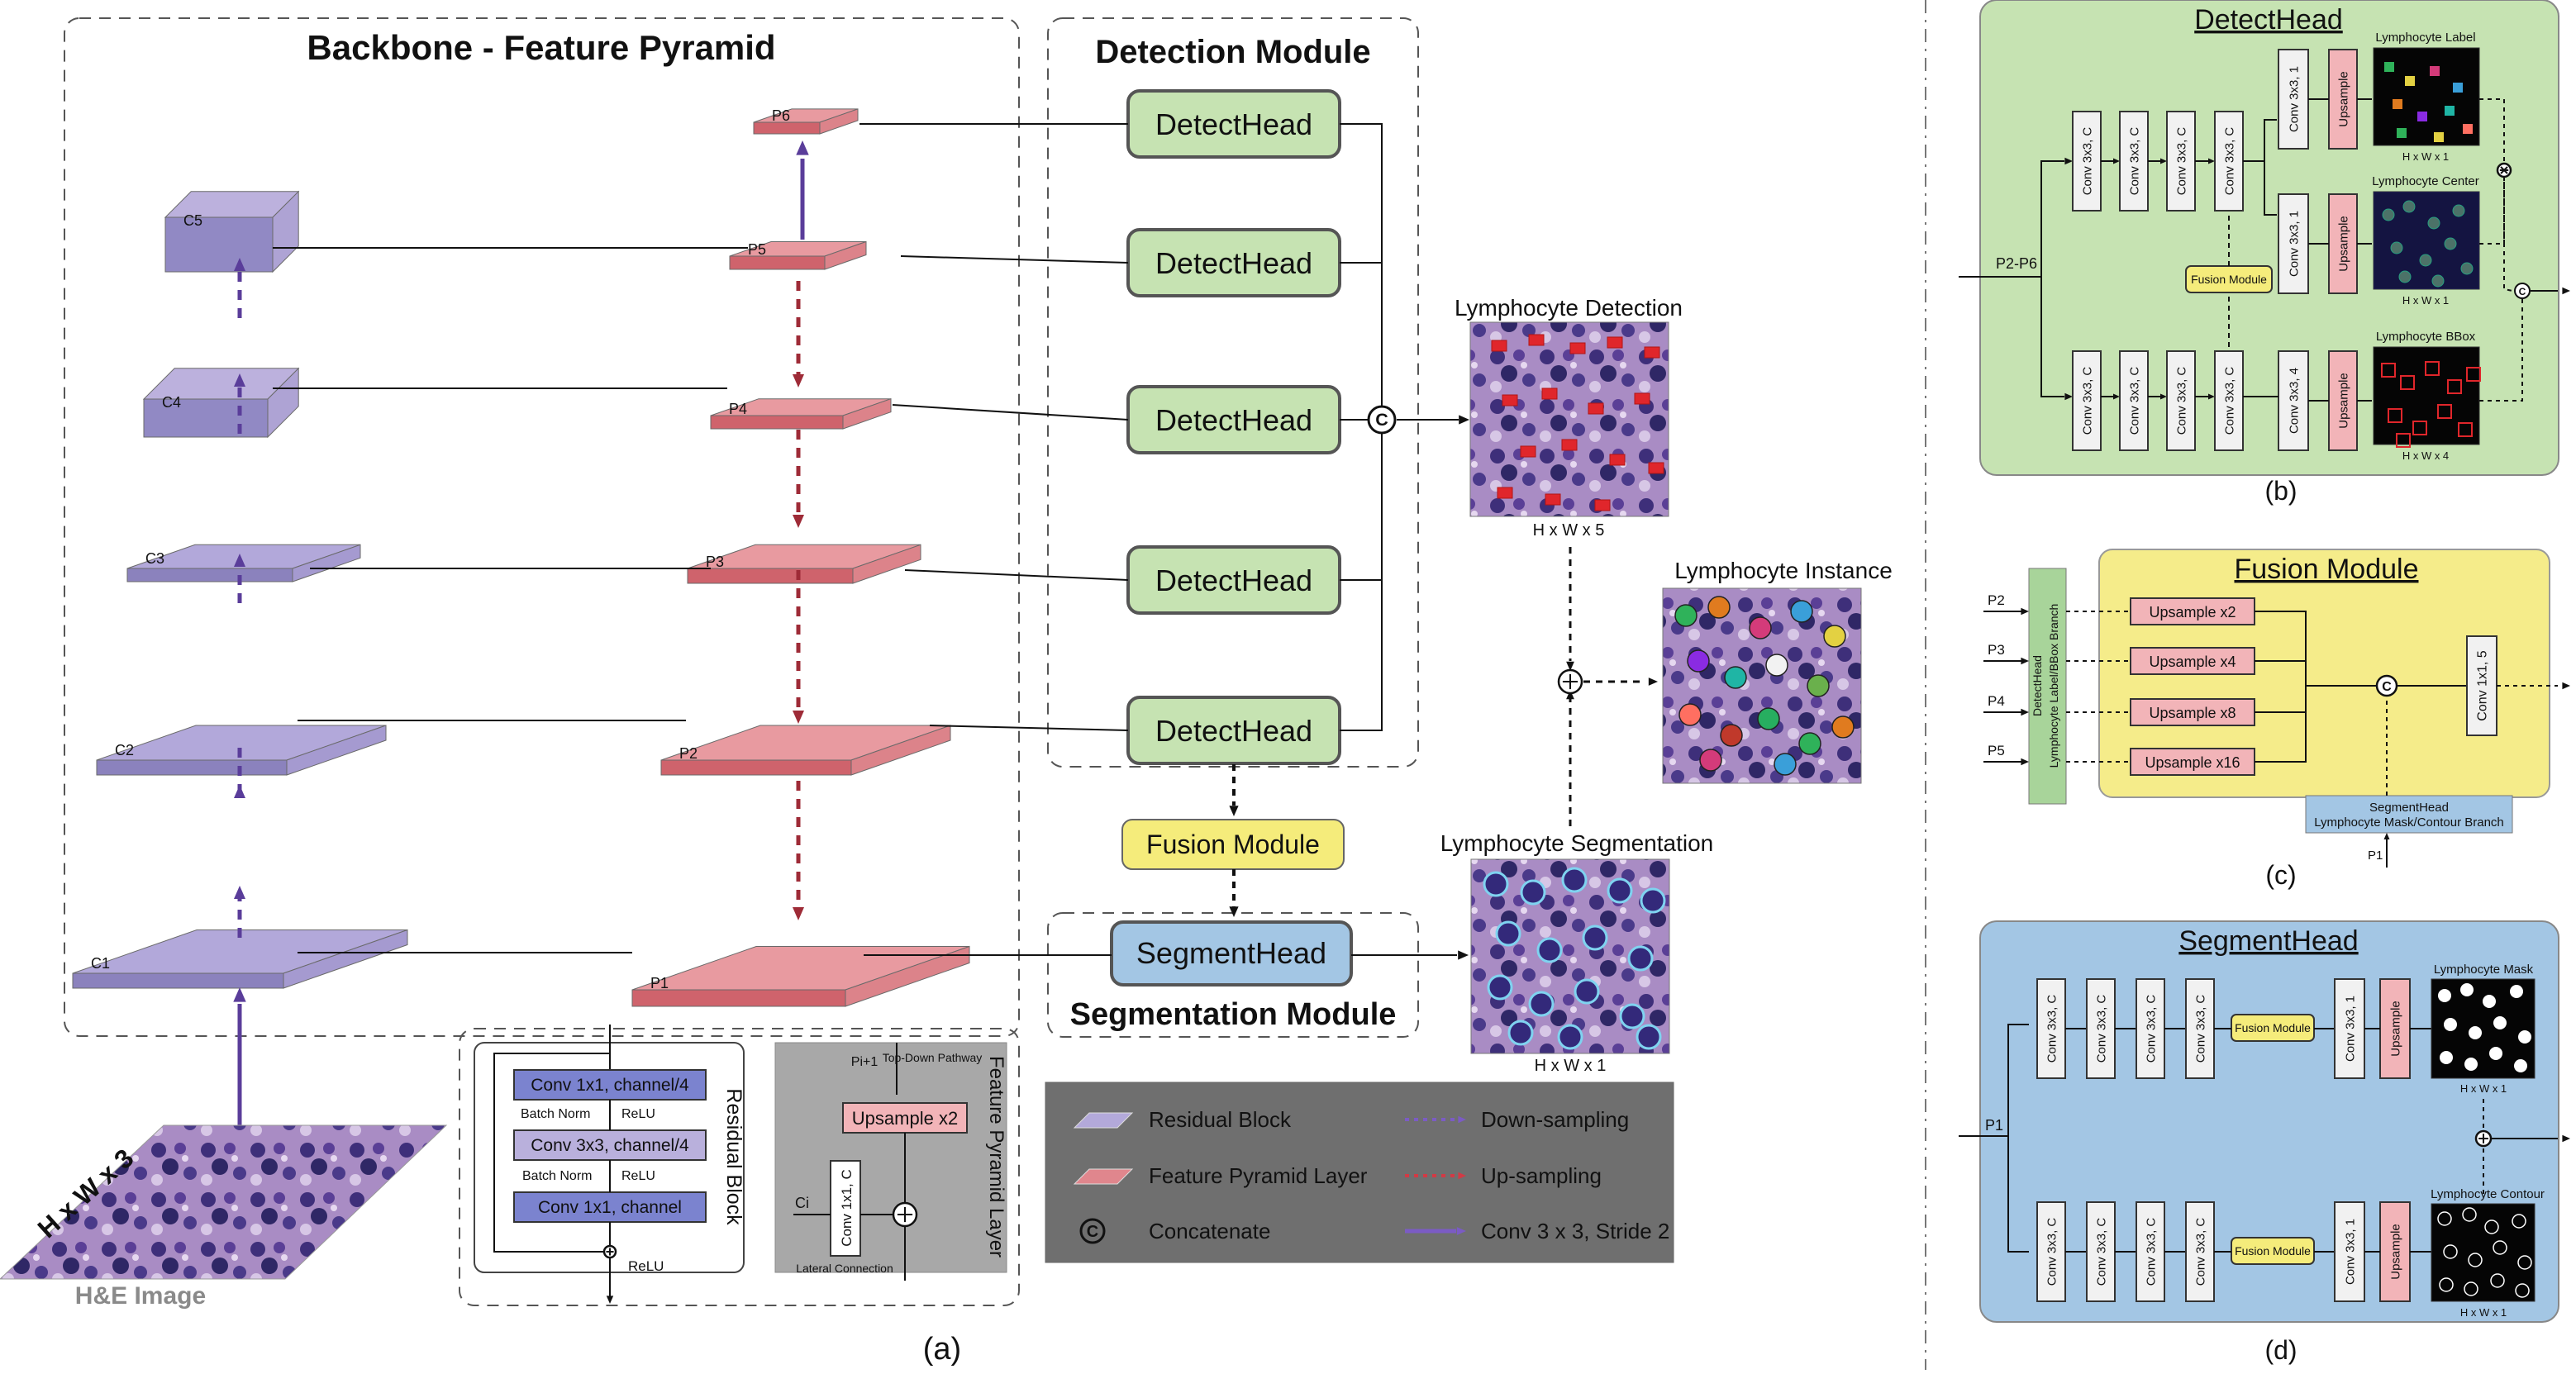 The height and width of the screenshot is (1374, 2576). Describe the element at coordinates (2271, 188) in the screenshot. I see `b-center-branch` at that location.